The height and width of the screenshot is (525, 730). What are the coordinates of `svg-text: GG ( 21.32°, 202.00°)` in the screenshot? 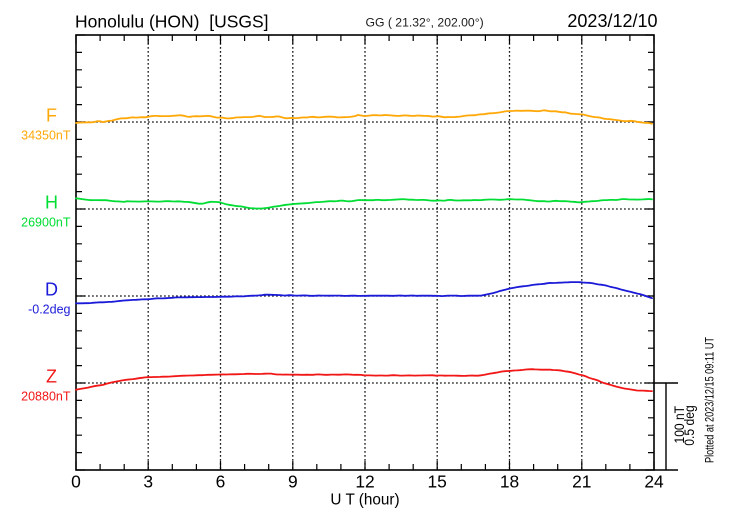 It's located at (425, 22).